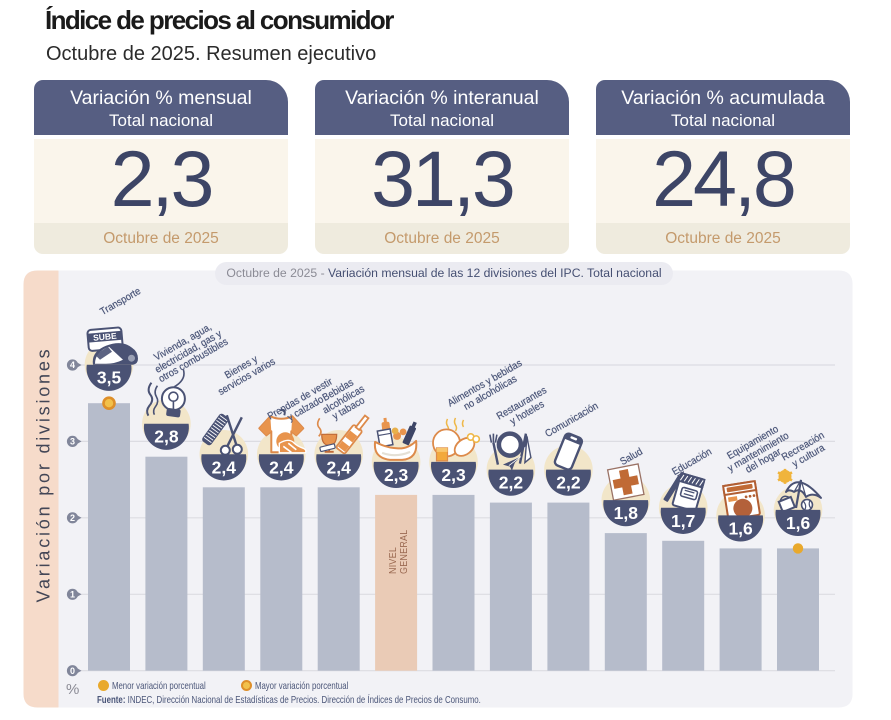 This screenshot has height=720, width=891. Describe the element at coordinates (626, 513) in the screenshot. I see `svg-text: 1,8` at that location.